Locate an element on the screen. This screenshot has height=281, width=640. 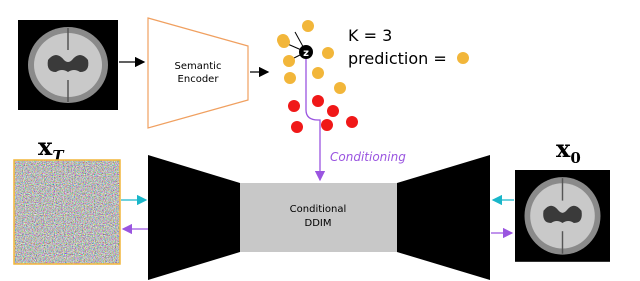
semantic-encoder is located at coordinates (198, 73).